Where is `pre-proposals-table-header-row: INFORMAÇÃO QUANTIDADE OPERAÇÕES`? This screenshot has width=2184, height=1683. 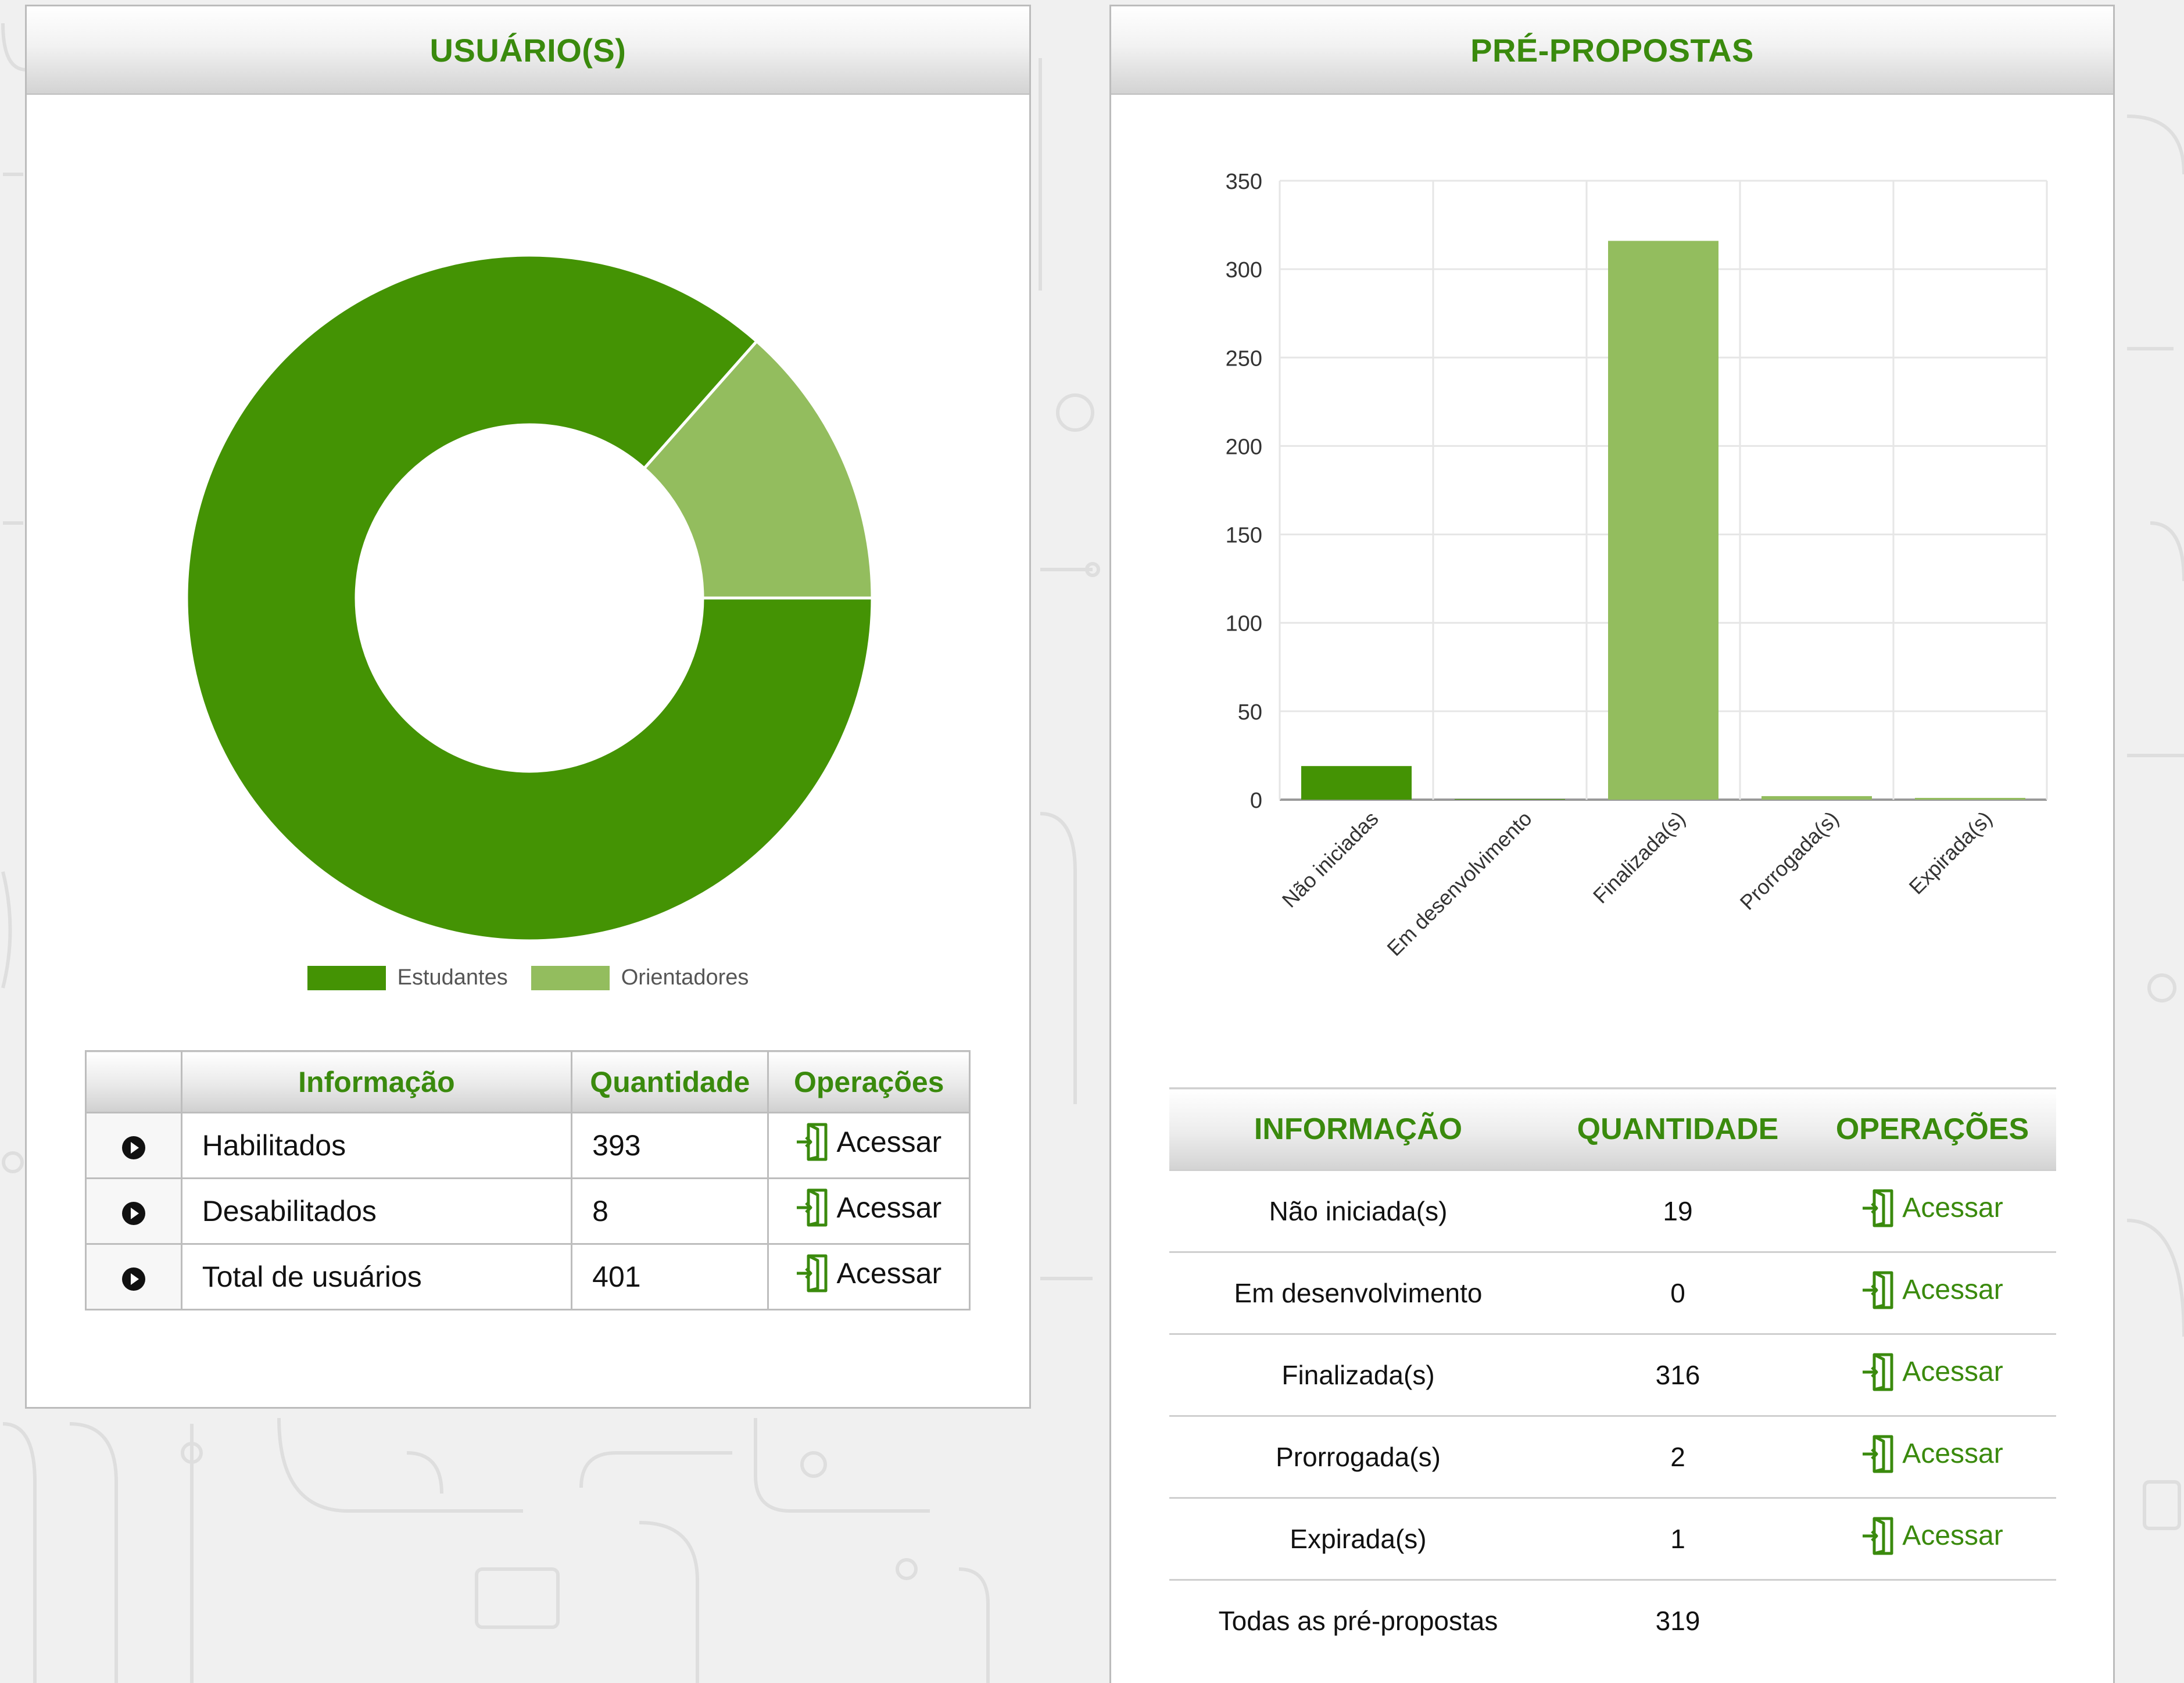
pre-proposals-table-header-row: INFORMAÇÃO QUANTIDADE OPERAÇÕES is located at coordinates (1612, 1128).